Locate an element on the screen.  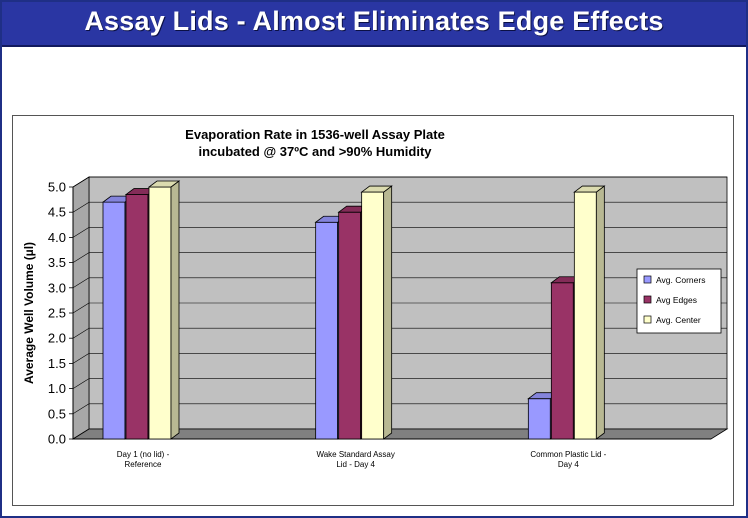
y-axis-label: Average Well Volume (µl) is located at coordinates (29, 313).